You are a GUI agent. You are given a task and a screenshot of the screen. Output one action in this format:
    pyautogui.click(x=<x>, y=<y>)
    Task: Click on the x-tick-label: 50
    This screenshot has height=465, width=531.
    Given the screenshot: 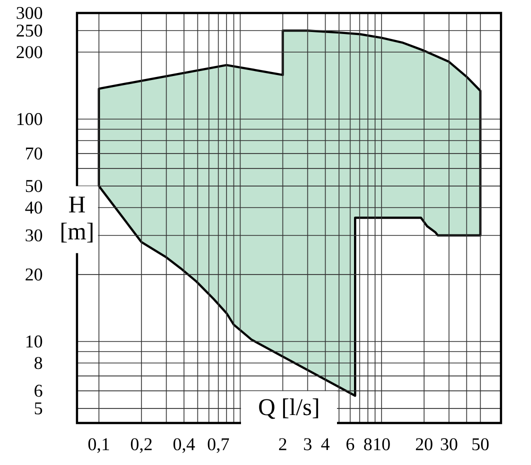 What is the action you would take?
    pyautogui.click(x=480, y=444)
    